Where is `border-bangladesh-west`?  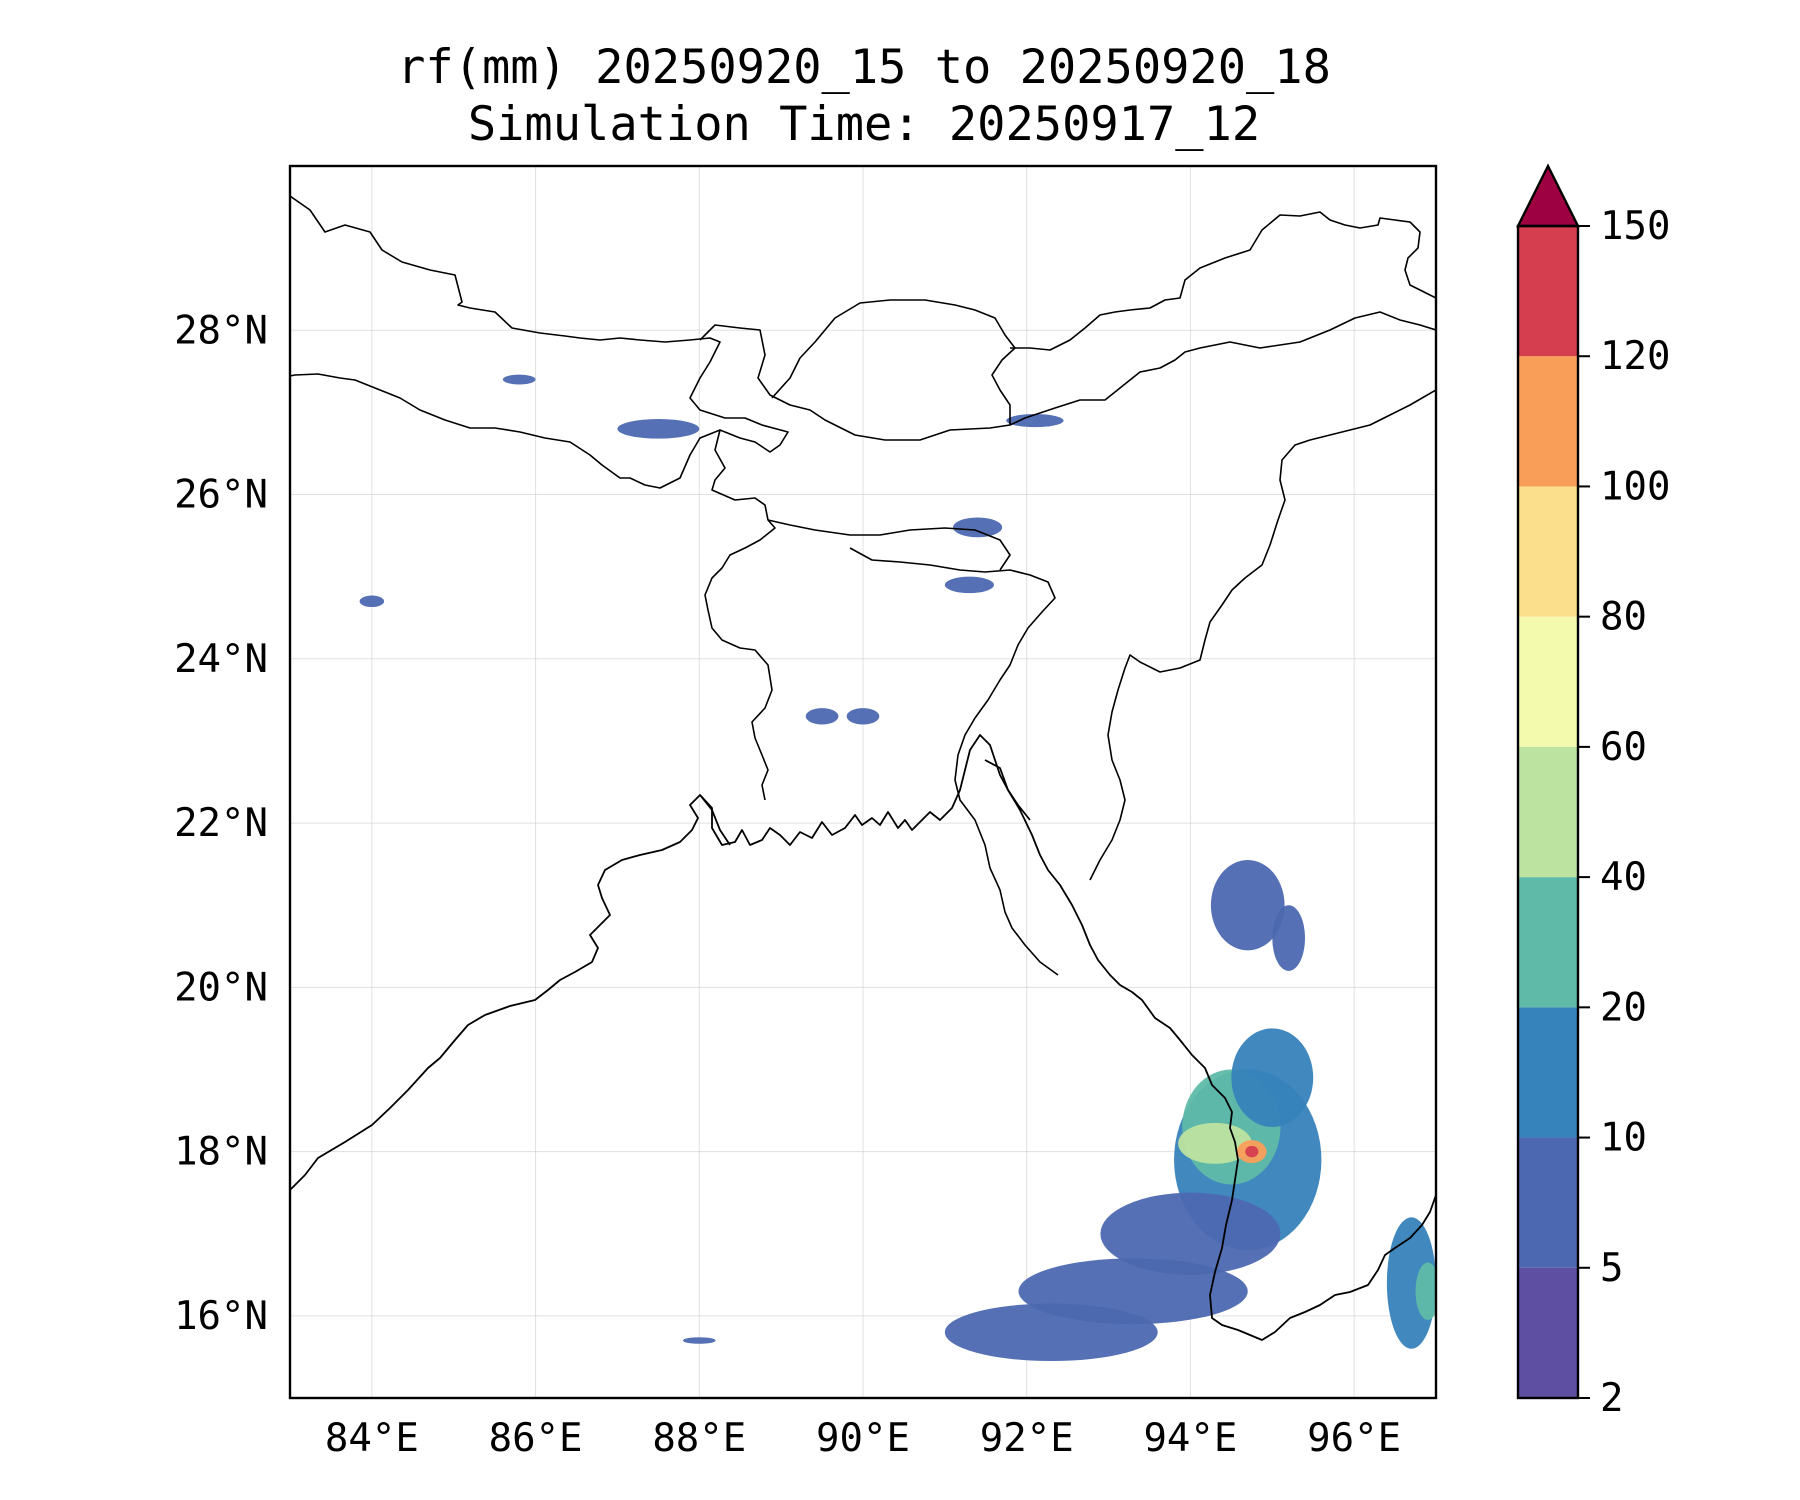 border-bangladesh-west is located at coordinates (740, 615).